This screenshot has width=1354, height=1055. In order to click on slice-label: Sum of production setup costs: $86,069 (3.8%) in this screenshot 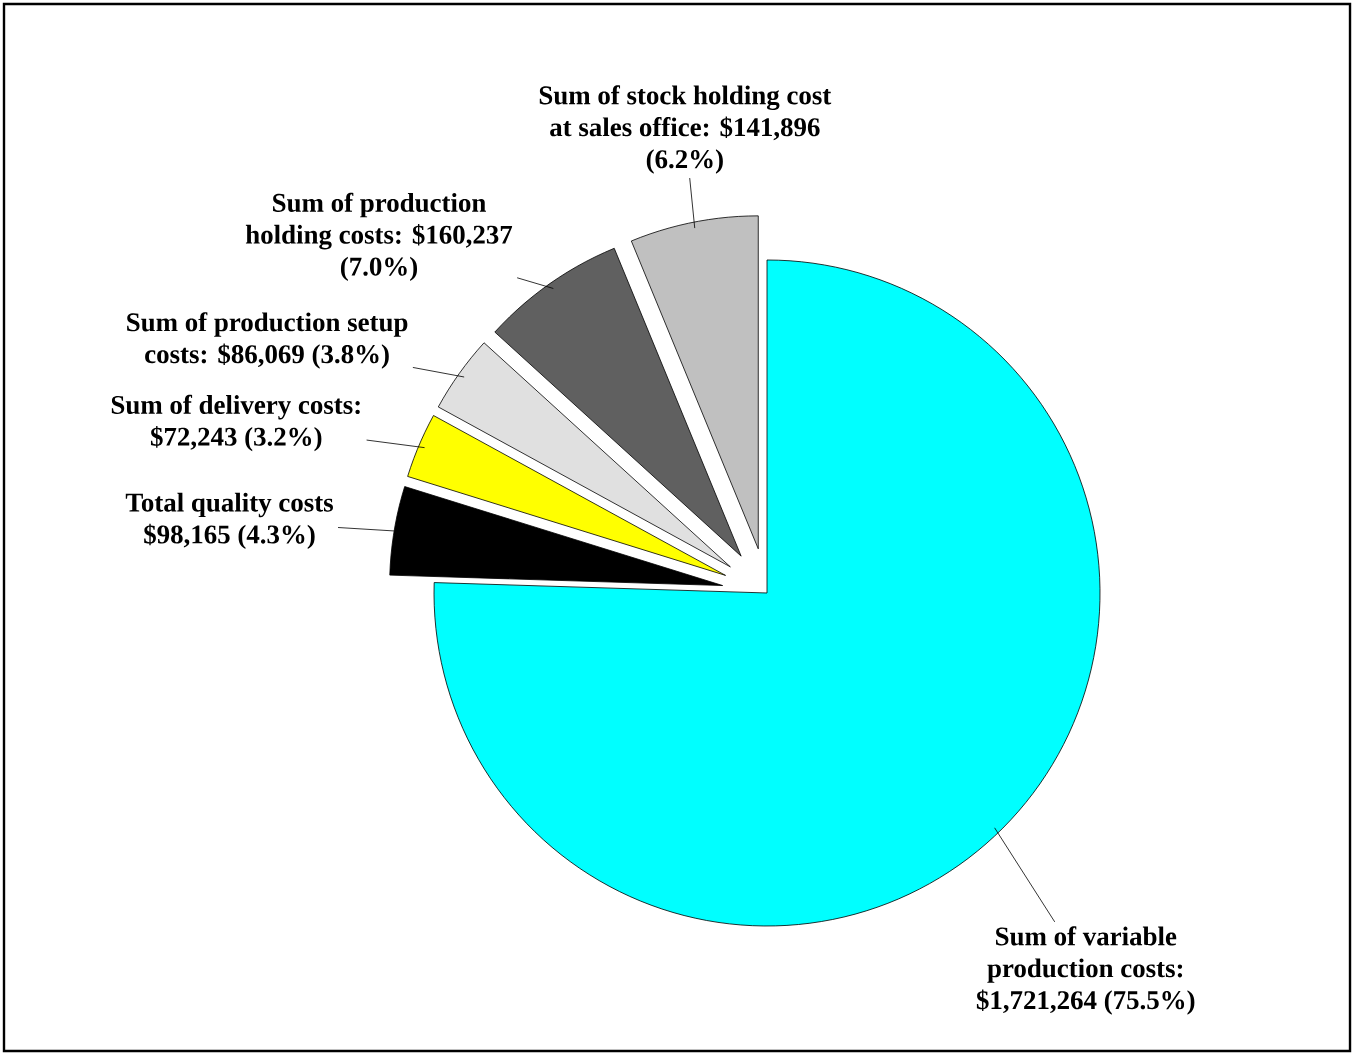, I will do `click(267, 340)`.